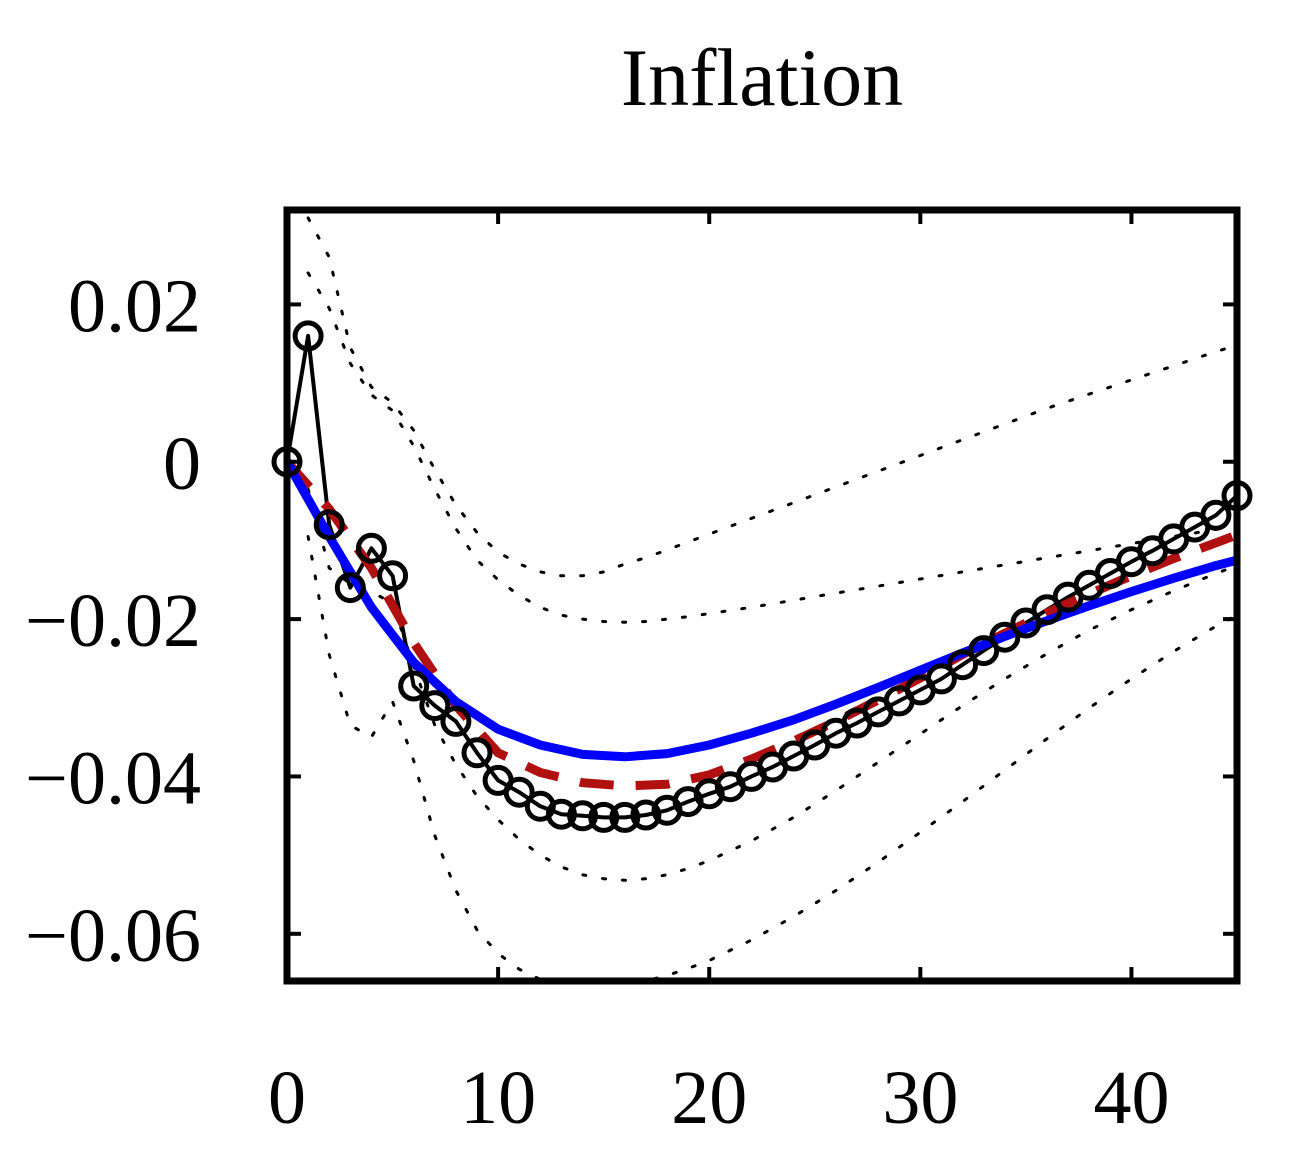 Image resolution: width=1303 pixels, height=1176 pixels. What do you see at coordinates (182, 464) in the screenshot?
I see `y-tick-label: 0` at bounding box center [182, 464].